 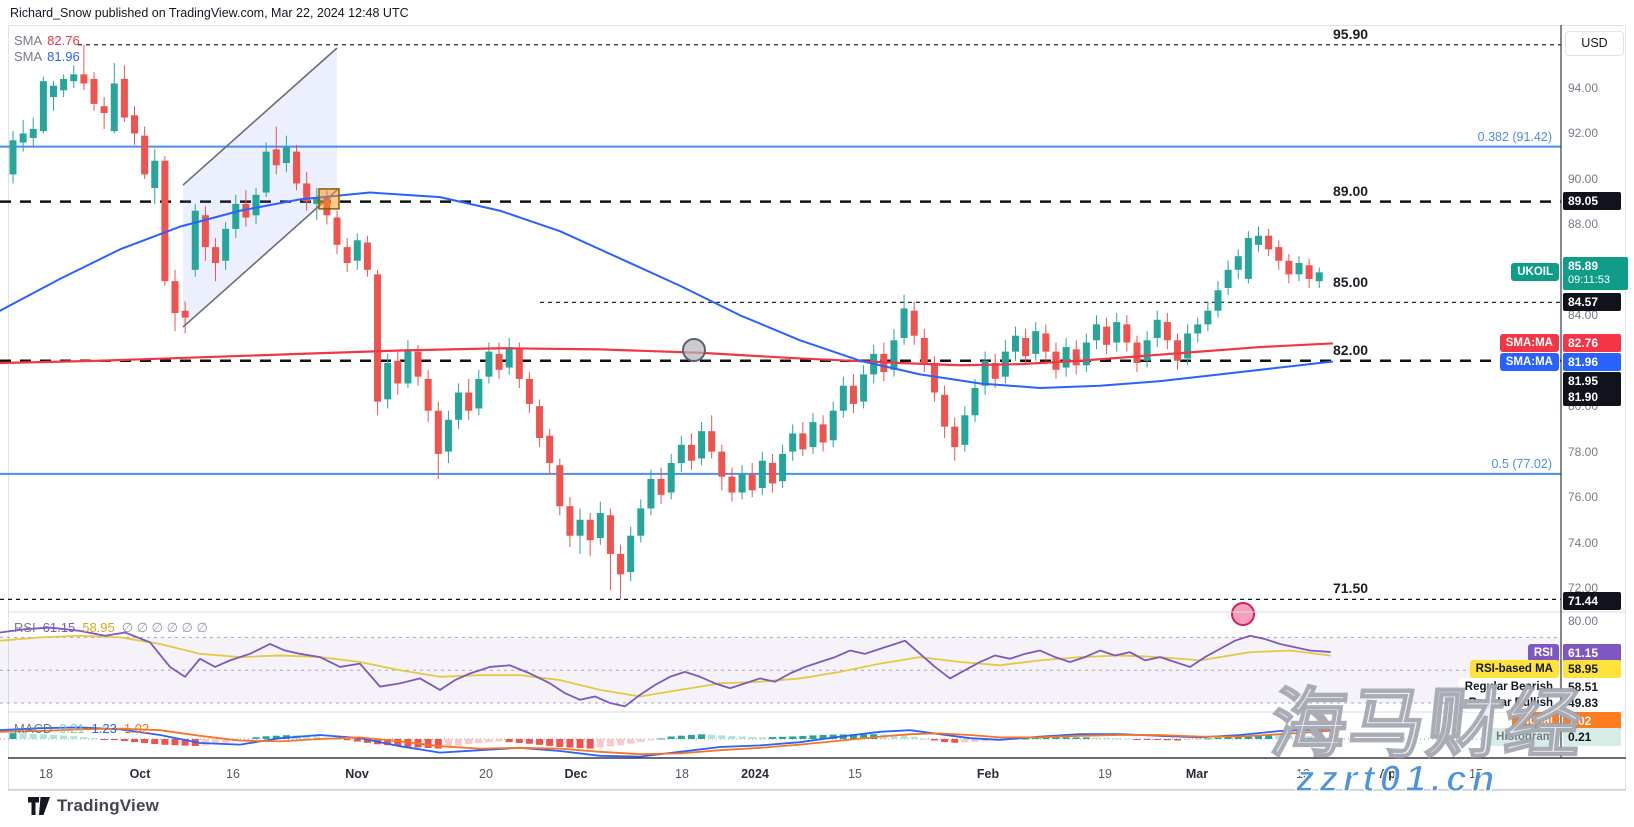 I want to click on price-tag-81-96-chip: SMA:MA, so click(x=1529, y=362).